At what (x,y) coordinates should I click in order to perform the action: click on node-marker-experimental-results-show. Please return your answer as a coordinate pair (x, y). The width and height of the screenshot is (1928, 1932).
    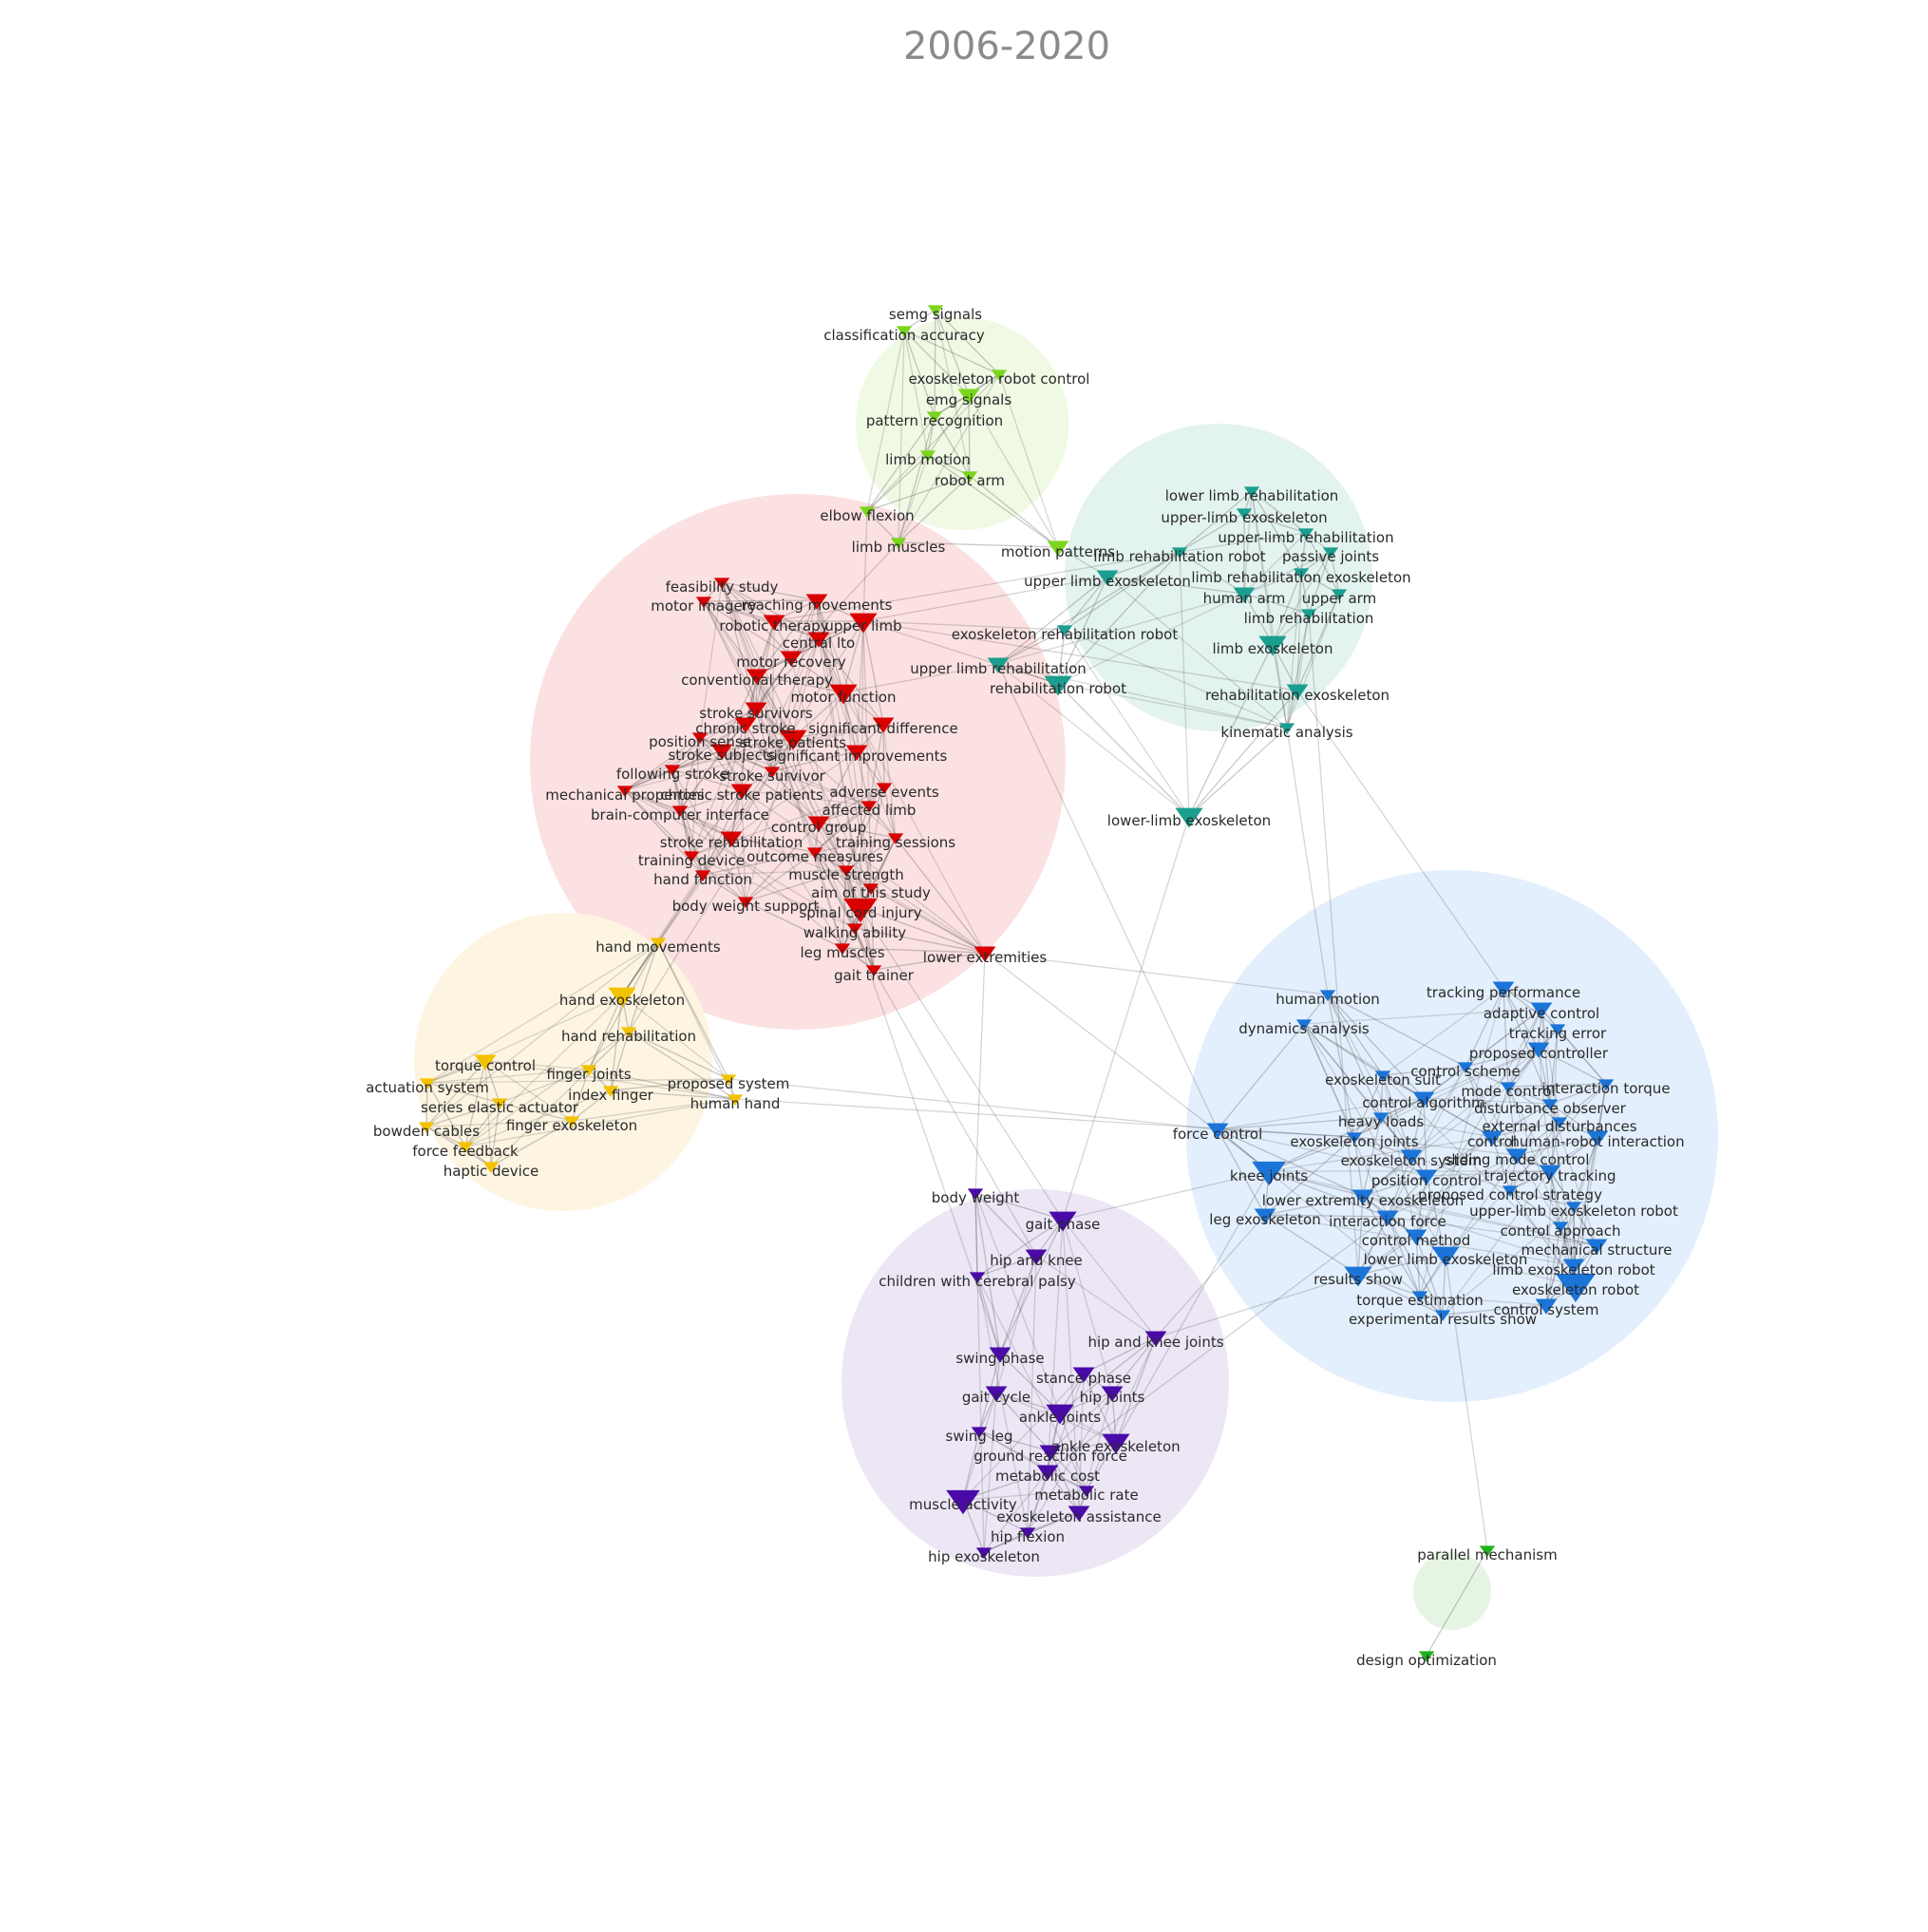
    Looking at the image, I should click on (1442, 1316).